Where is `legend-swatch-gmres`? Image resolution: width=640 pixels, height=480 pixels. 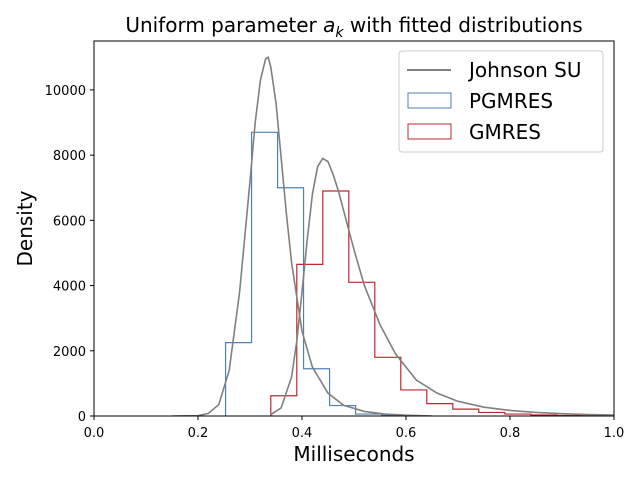 legend-swatch-gmres is located at coordinates (429, 131).